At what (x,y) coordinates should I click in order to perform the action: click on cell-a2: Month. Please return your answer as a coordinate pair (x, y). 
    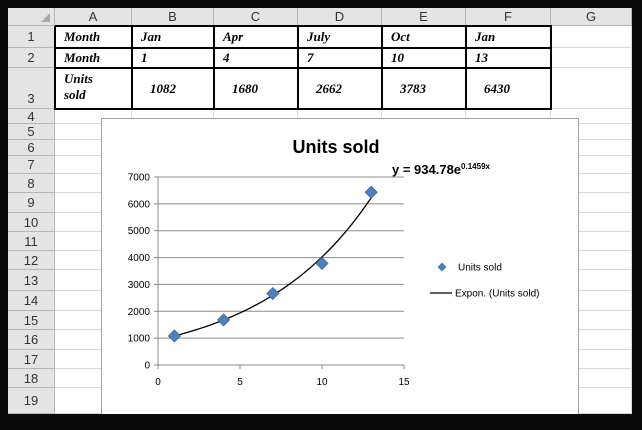
    Looking at the image, I should click on (93, 58).